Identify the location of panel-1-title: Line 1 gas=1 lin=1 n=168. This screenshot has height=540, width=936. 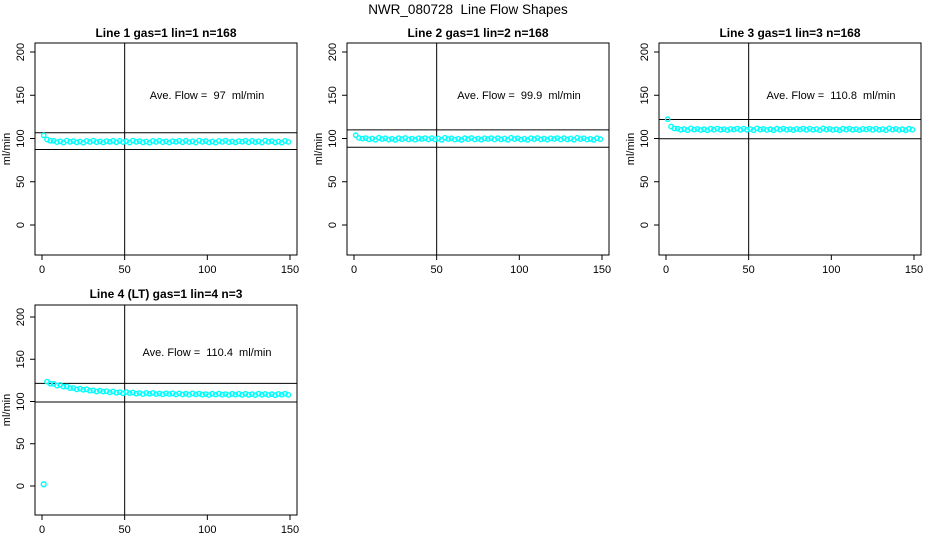
(166, 33).